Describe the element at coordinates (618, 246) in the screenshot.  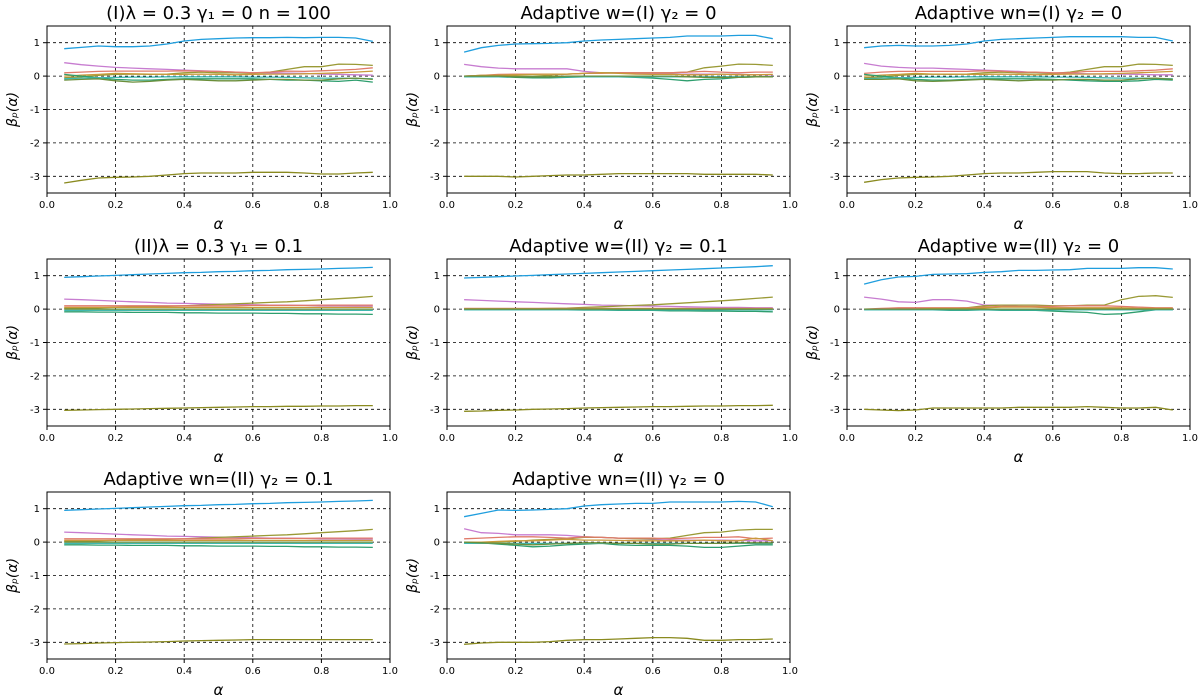
I see `subplot-title: Adaptive w=(II) γ₂ = 0.1` at that location.